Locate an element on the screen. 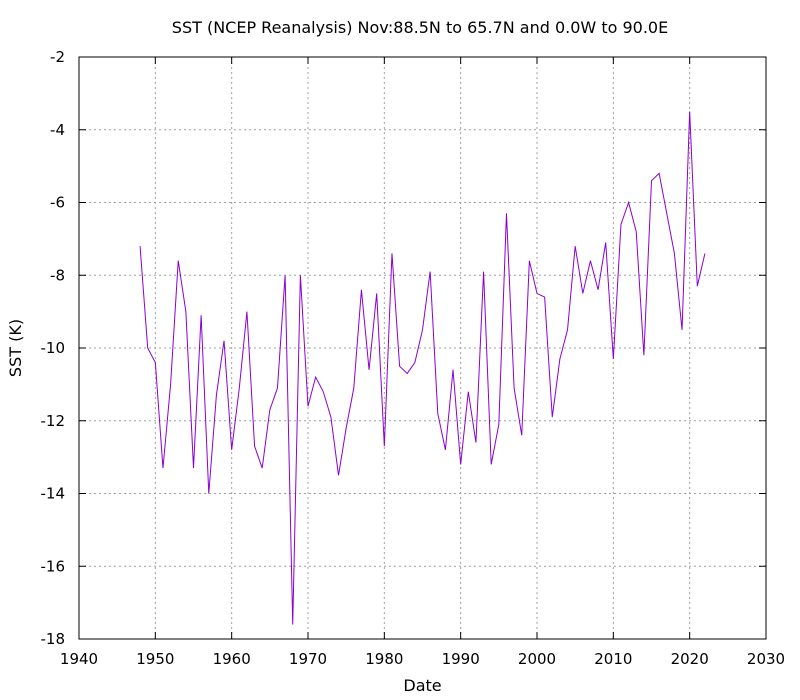 The height and width of the screenshot is (700, 800). y-tick-label: -16 is located at coordinates (53, 566).